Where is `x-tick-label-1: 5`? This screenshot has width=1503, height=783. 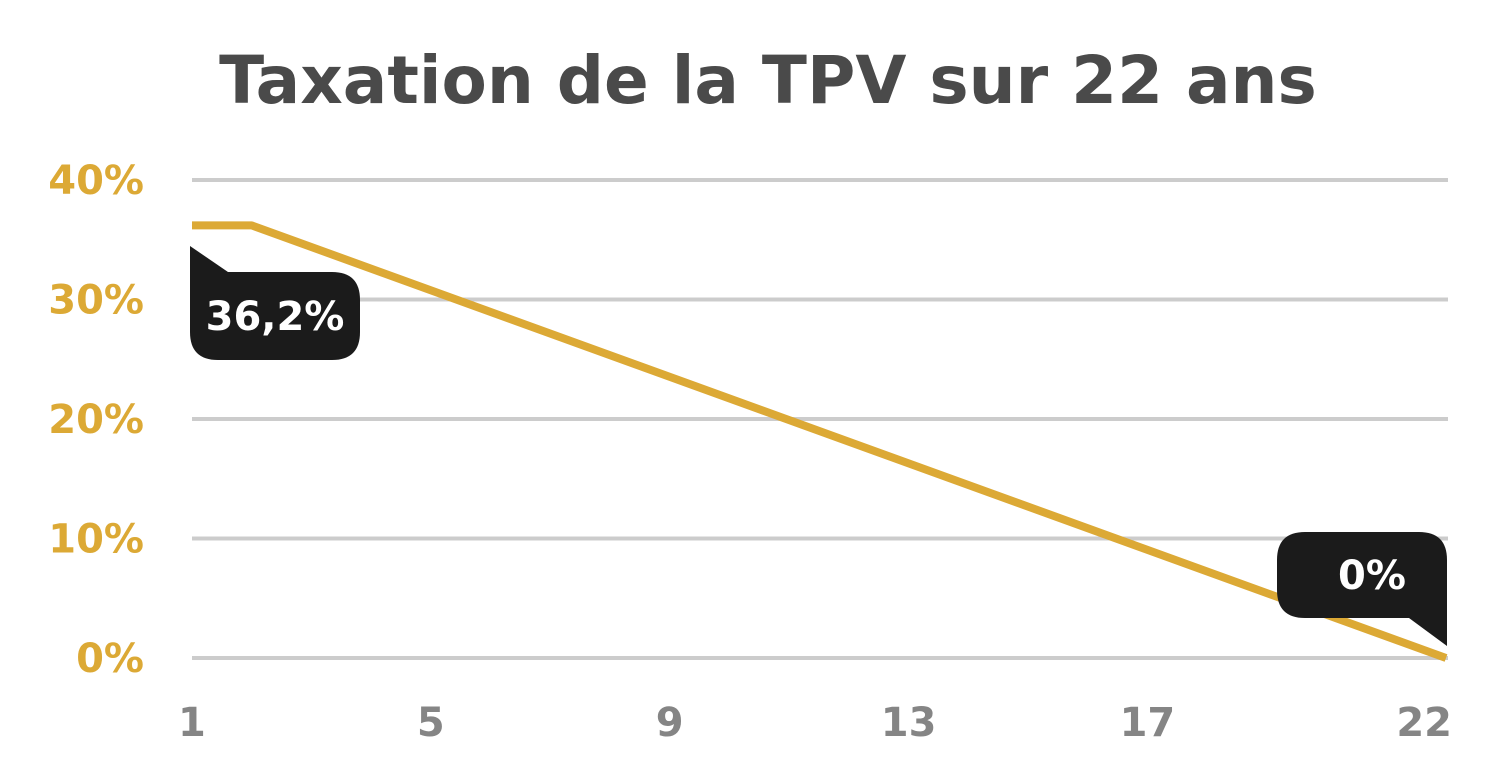
x-tick-label-1: 5 is located at coordinates (431, 723).